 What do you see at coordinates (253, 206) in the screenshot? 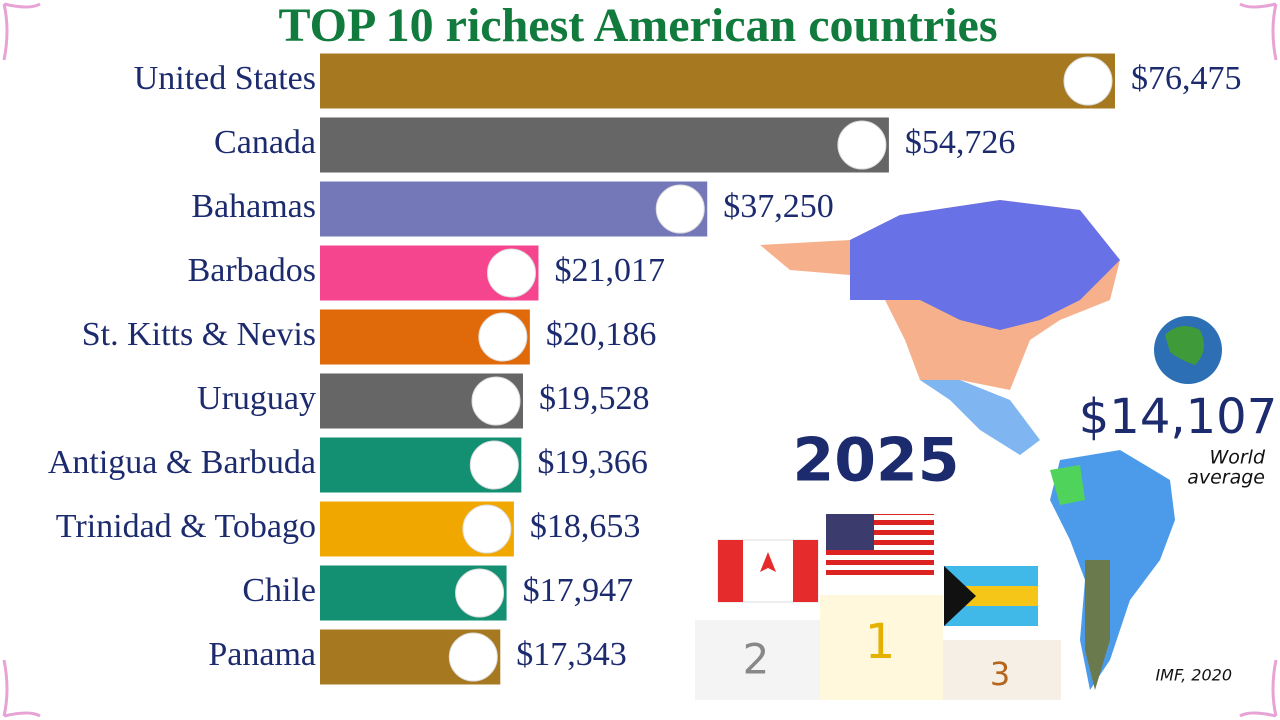
I see `category-label: Bahamas` at bounding box center [253, 206].